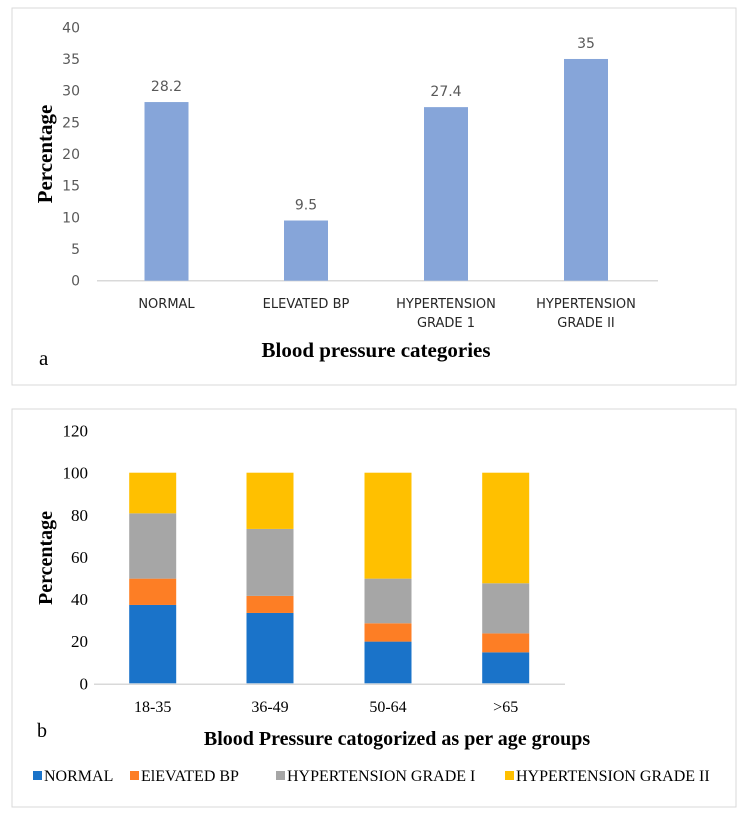 This screenshot has height=818, width=747. Describe the element at coordinates (613, 776) in the screenshot. I see `legend-label: HYPERTENSION GRADE II` at that location.